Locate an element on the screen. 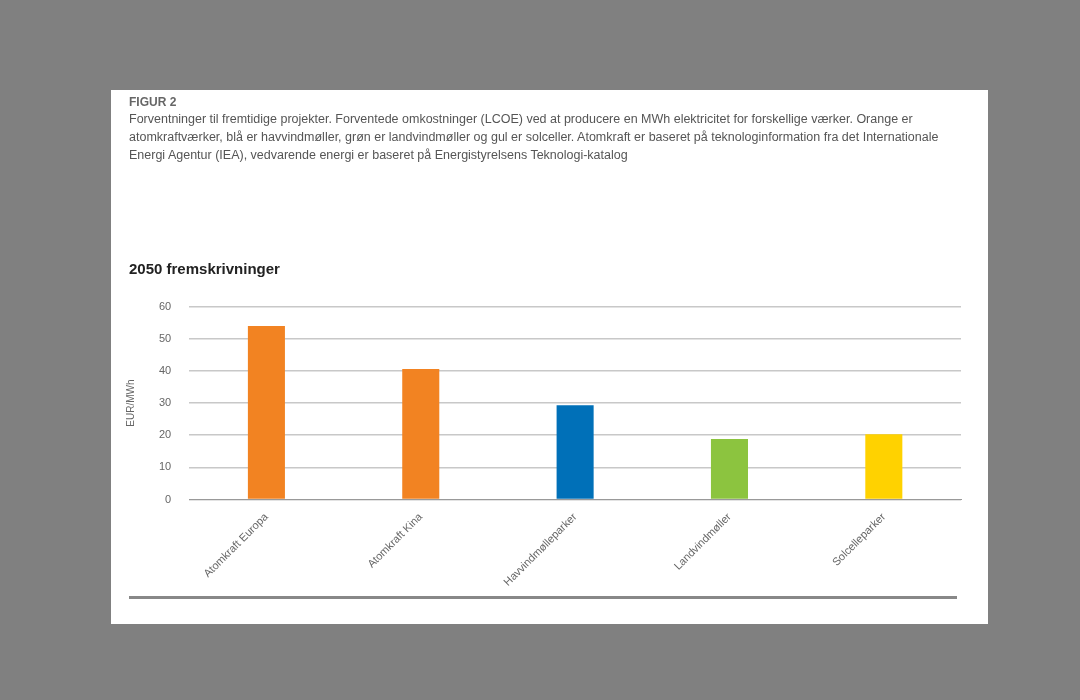 The height and width of the screenshot is (700, 1080). y-tick-label: 30 is located at coordinates (165, 402).